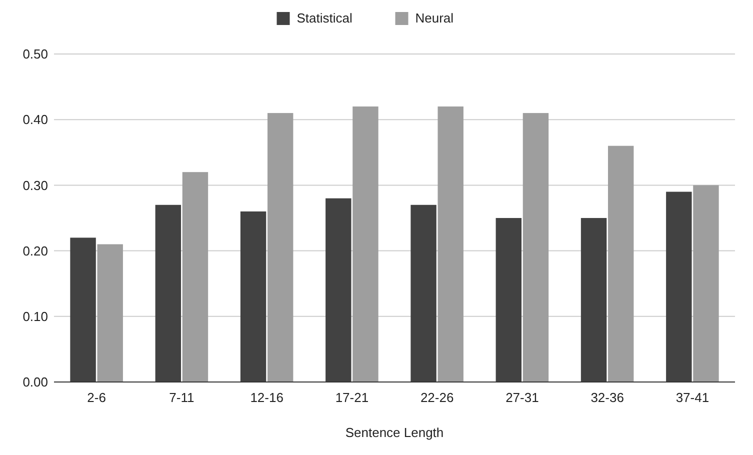  Describe the element at coordinates (181, 397) in the screenshot. I see `x-tick-label: 7-11` at that location.